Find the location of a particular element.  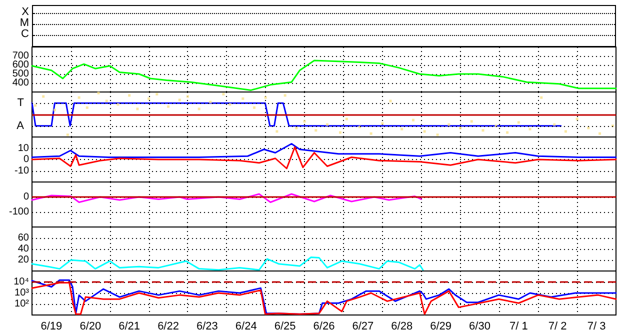

text: C is located at coordinates (25, 34).